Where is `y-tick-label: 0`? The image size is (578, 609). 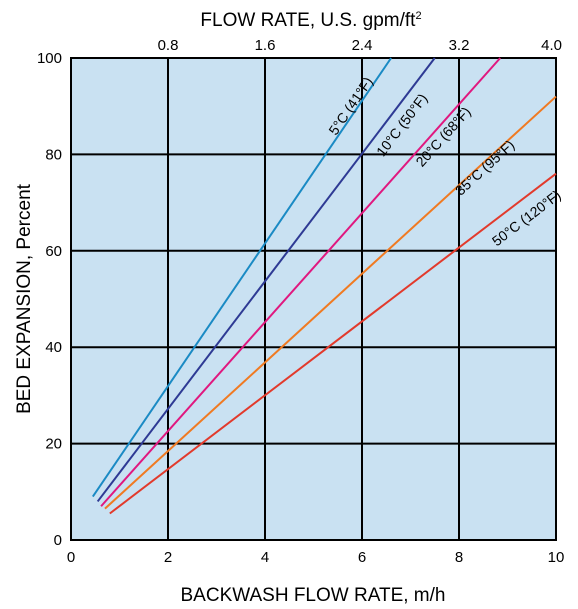
y-tick-label: 0 is located at coordinates (58, 540).